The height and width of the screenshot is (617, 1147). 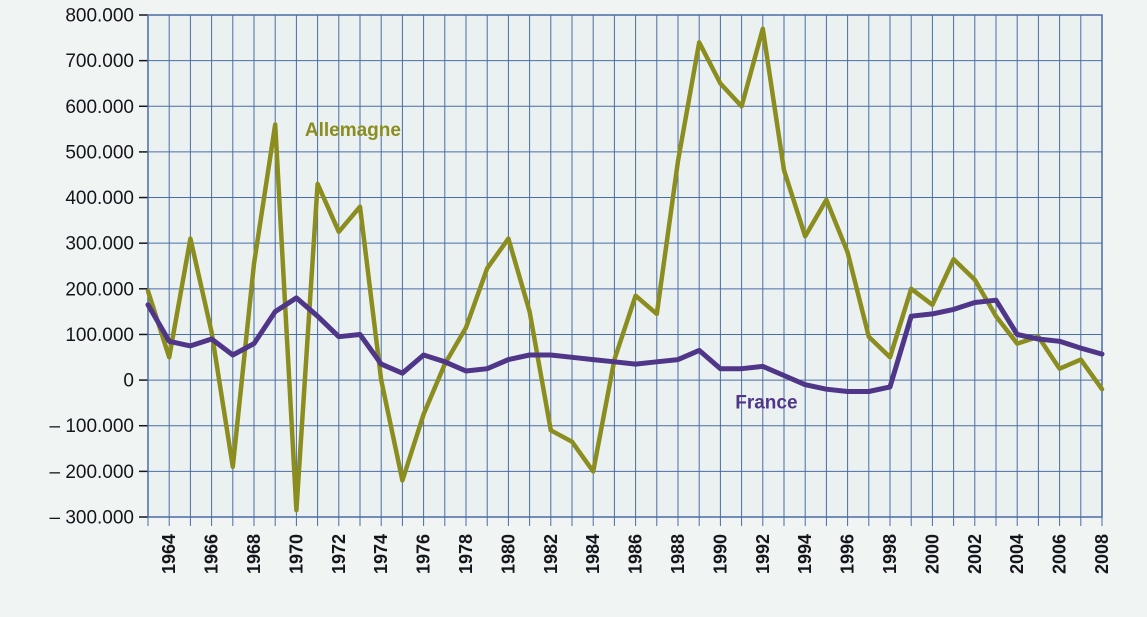 I want to click on x-axis-tick-label: 1970, so click(x=296, y=554).